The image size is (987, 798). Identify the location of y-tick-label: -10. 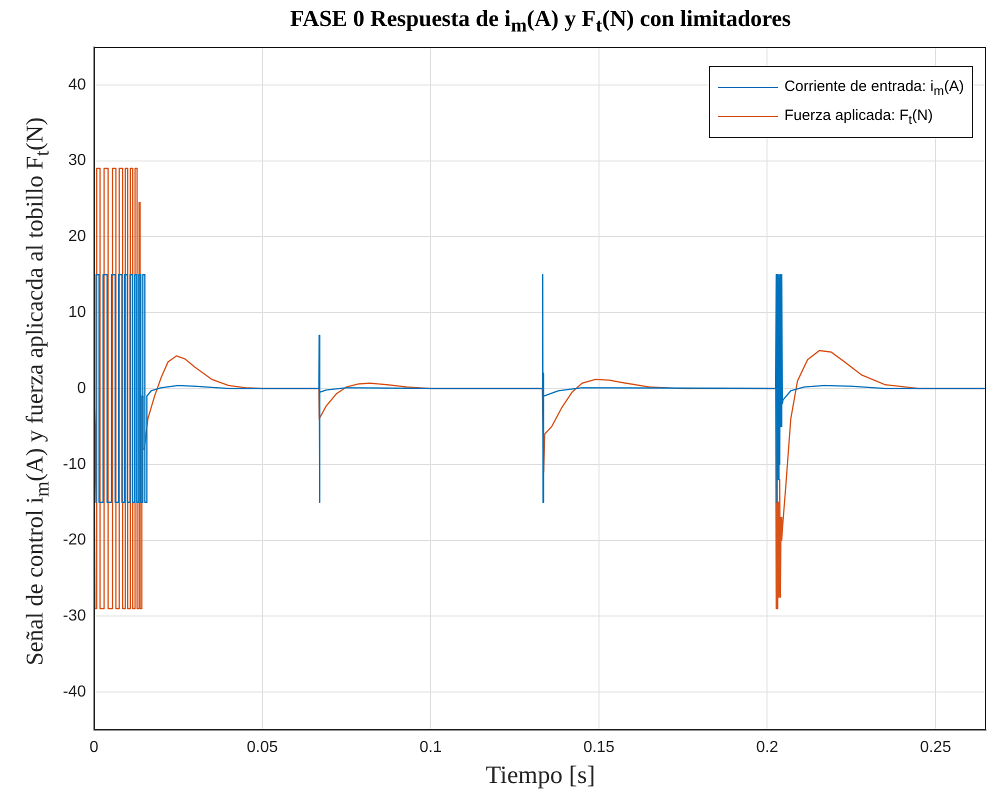
(74, 464).